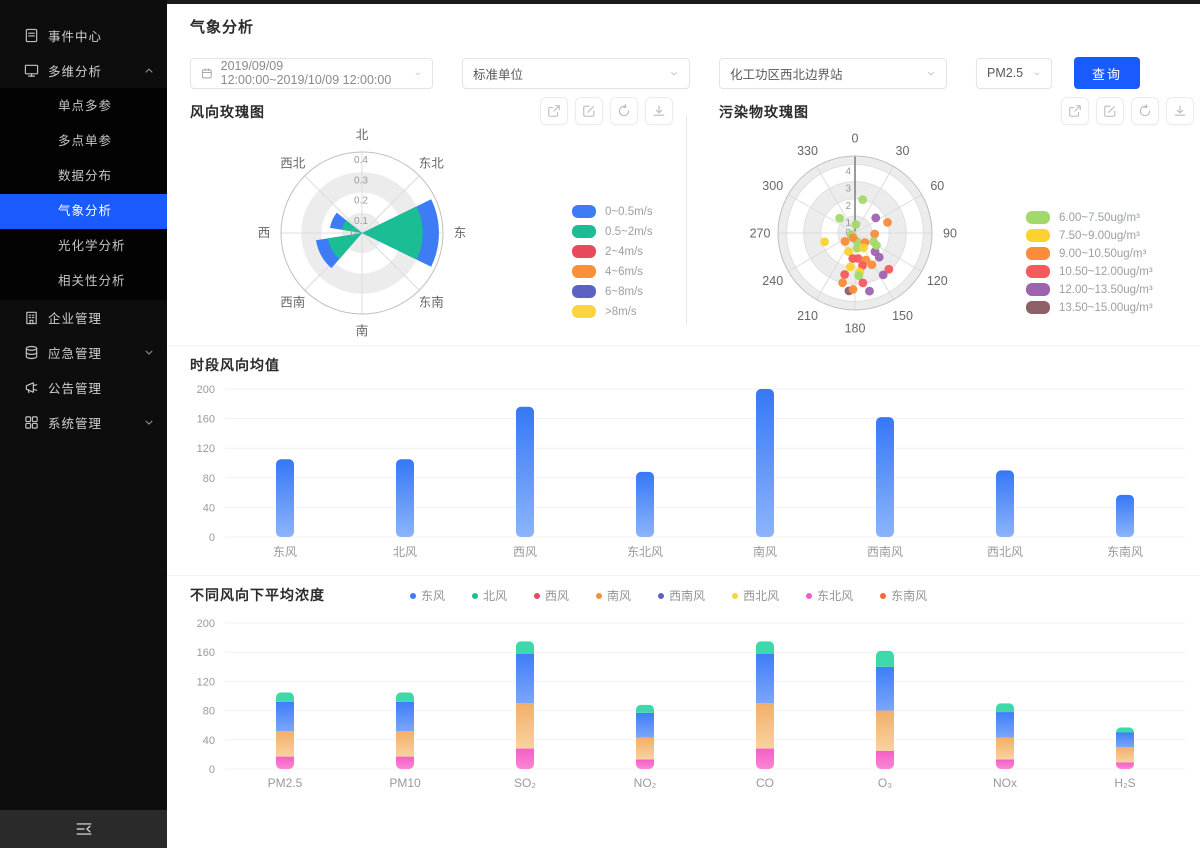  What do you see at coordinates (612, 311) in the screenshot?
I see `legend-item: >8m/s` at bounding box center [612, 311].